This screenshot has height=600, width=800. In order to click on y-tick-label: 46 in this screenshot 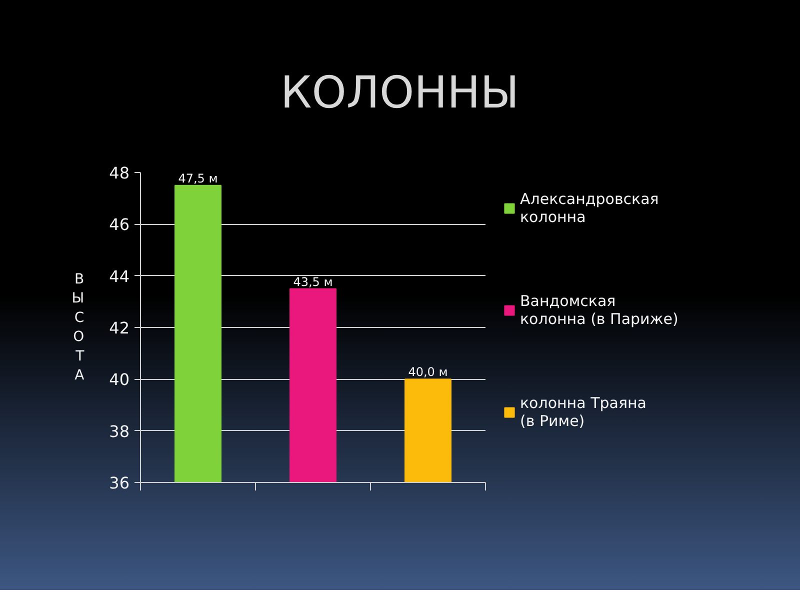, I will do `click(119, 224)`.